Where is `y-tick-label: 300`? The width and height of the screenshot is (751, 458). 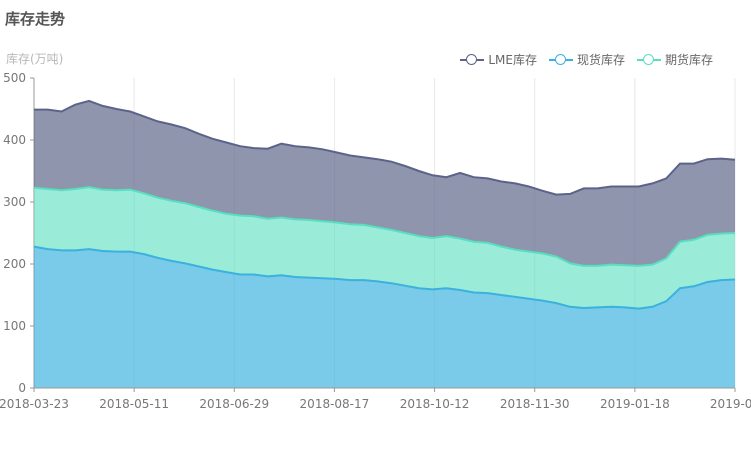
y-tick-label: 300 is located at coordinates (14, 202).